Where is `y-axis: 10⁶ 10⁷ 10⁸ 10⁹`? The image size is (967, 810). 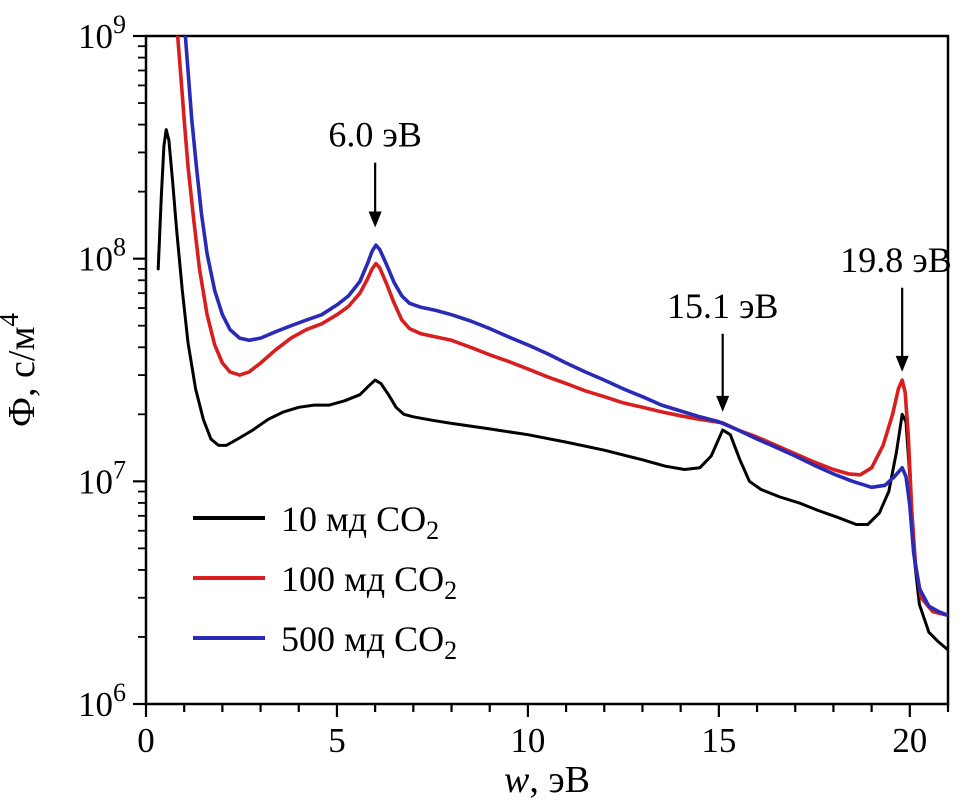 y-axis: 10⁶ 10⁷ 10⁸ 10⁹ is located at coordinates (112, 367).